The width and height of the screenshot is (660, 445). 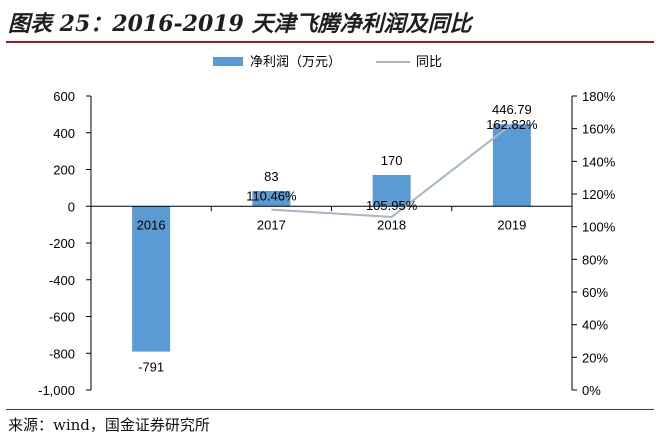 I want to click on y-right-tick-label: 80%, so click(x=595, y=259).